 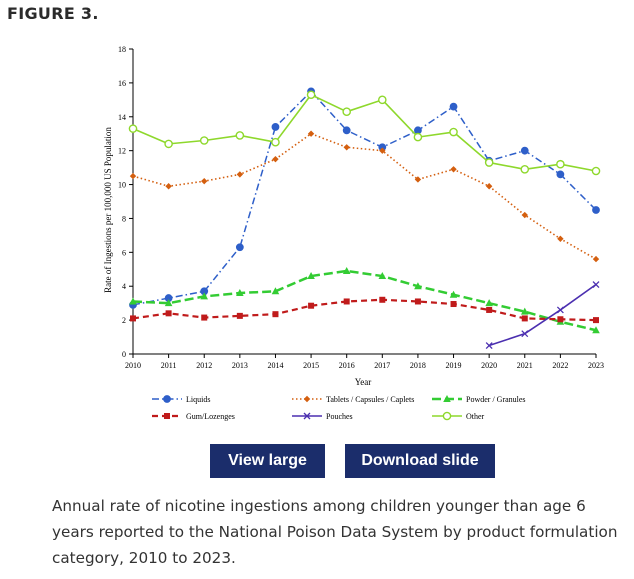 I want to click on legend-label-tablets-capsules-caplets: Tablets / Capsules / Caplets, so click(x=370, y=399).